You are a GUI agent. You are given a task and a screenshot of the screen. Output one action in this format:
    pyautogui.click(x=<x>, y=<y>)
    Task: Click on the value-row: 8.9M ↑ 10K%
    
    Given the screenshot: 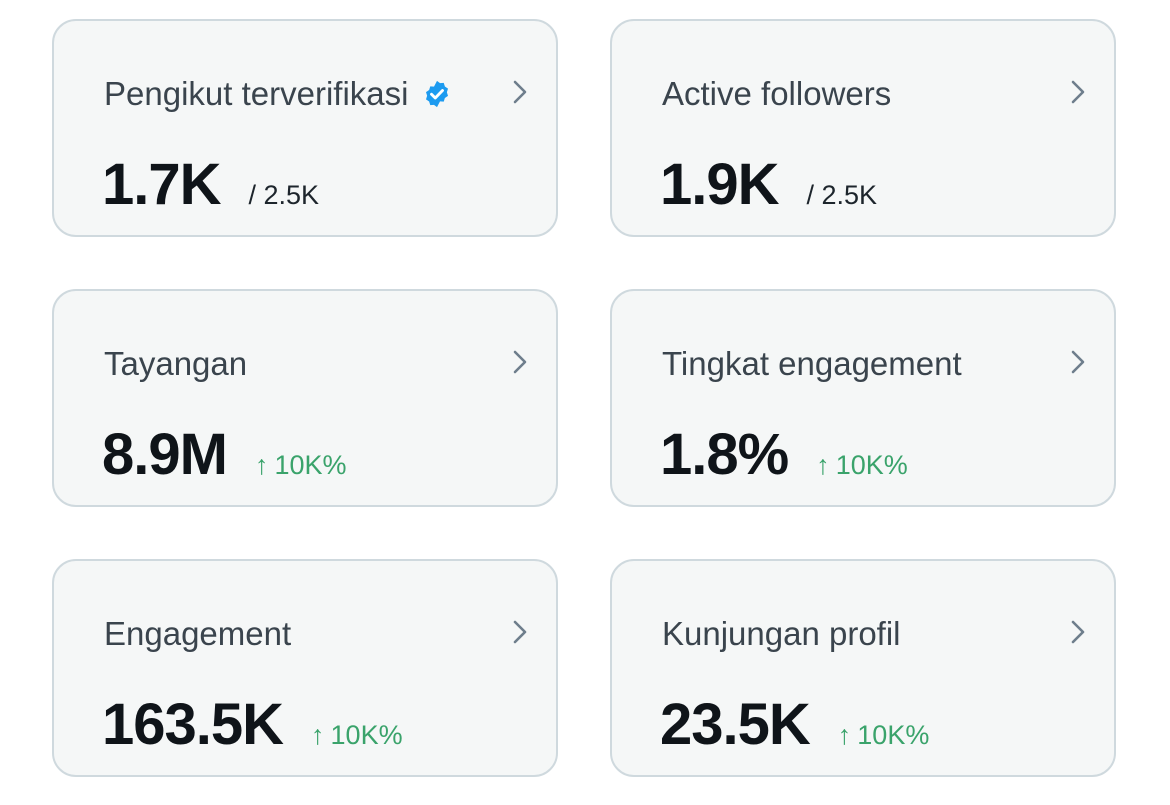 What is the action you would take?
    pyautogui.click(x=224, y=454)
    